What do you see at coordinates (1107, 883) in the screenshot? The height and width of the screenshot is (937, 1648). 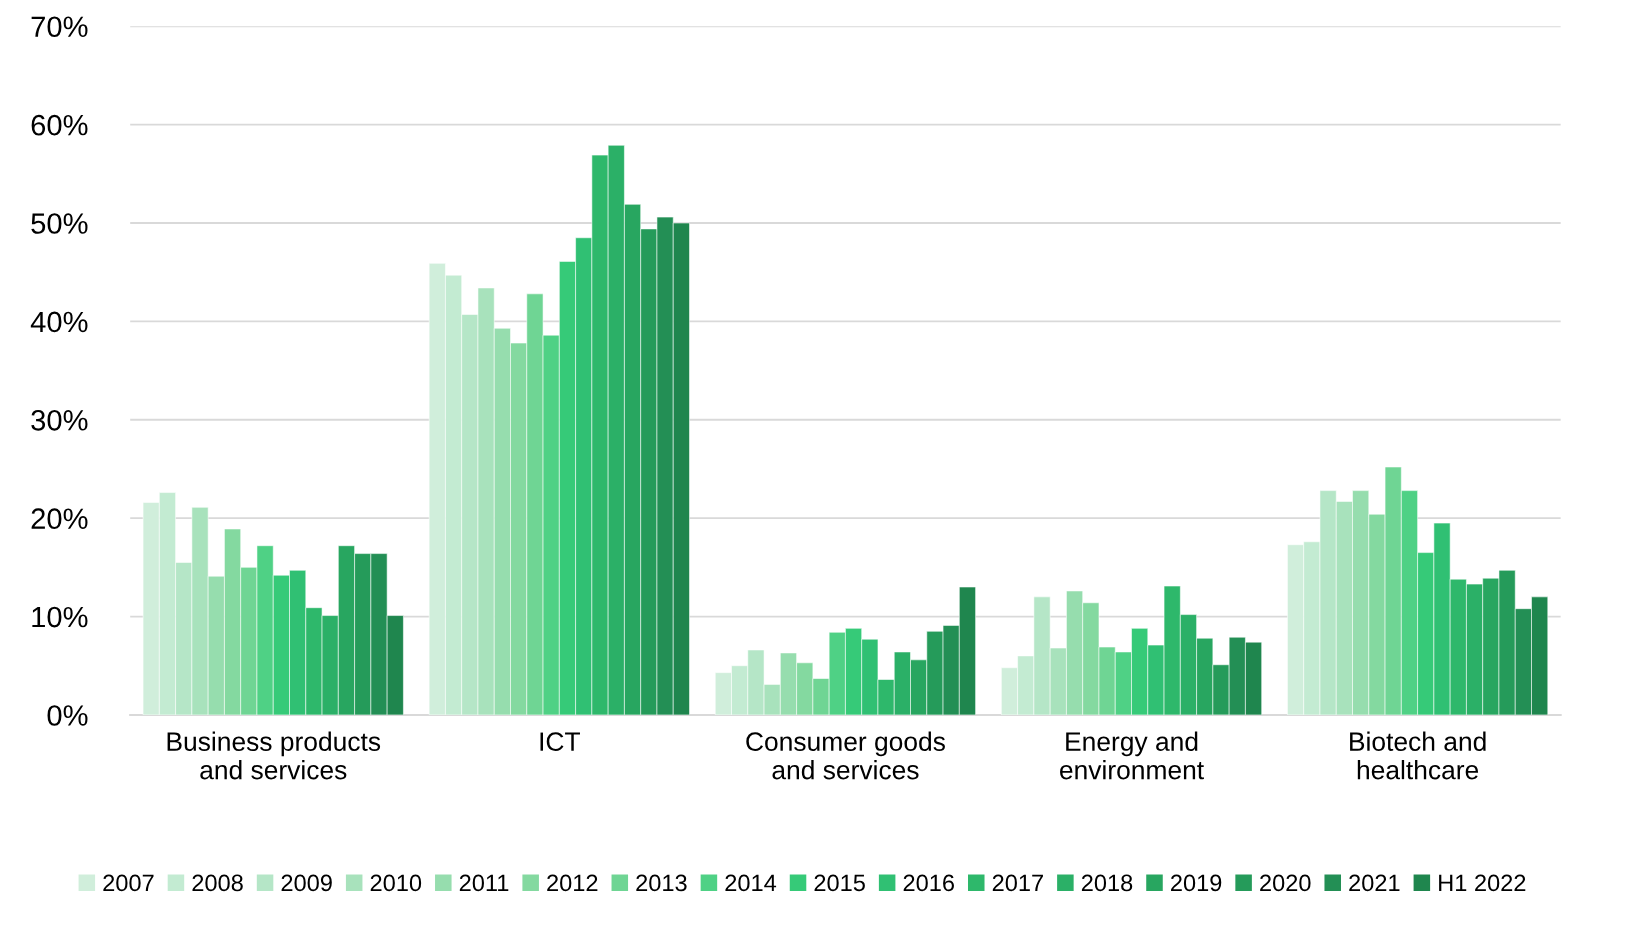 I see `legend-label: 2018` at bounding box center [1107, 883].